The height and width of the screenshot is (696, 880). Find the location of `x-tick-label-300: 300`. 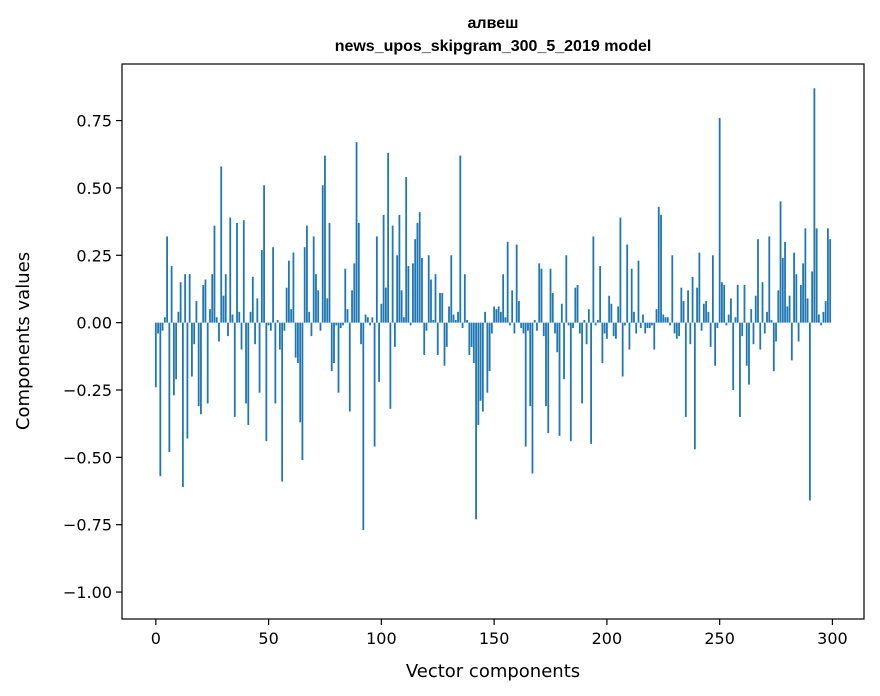

x-tick-label-300: 300 is located at coordinates (832, 638).